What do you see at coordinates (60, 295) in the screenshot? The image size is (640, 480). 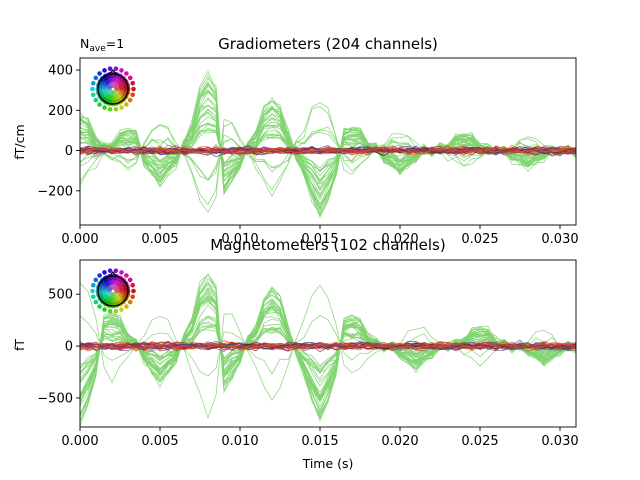 I see `y-tick-label: 500` at bounding box center [60, 295].